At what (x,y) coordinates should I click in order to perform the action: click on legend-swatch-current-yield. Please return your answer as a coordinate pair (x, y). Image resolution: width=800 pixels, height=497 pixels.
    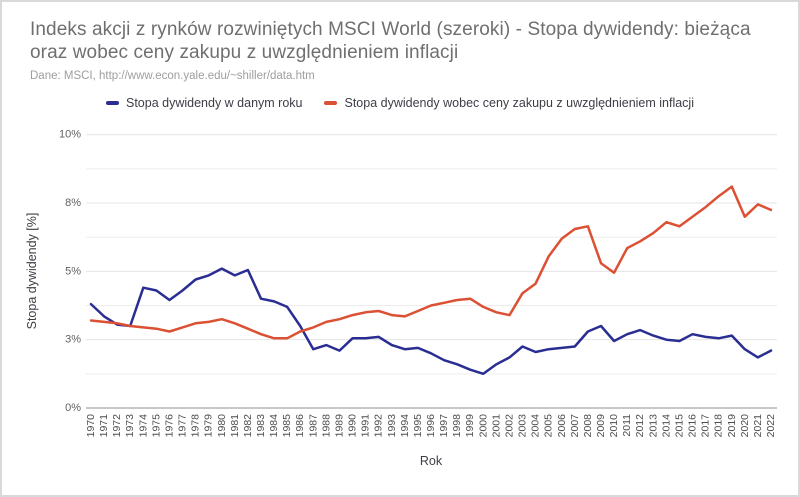
    Looking at the image, I should click on (112, 103).